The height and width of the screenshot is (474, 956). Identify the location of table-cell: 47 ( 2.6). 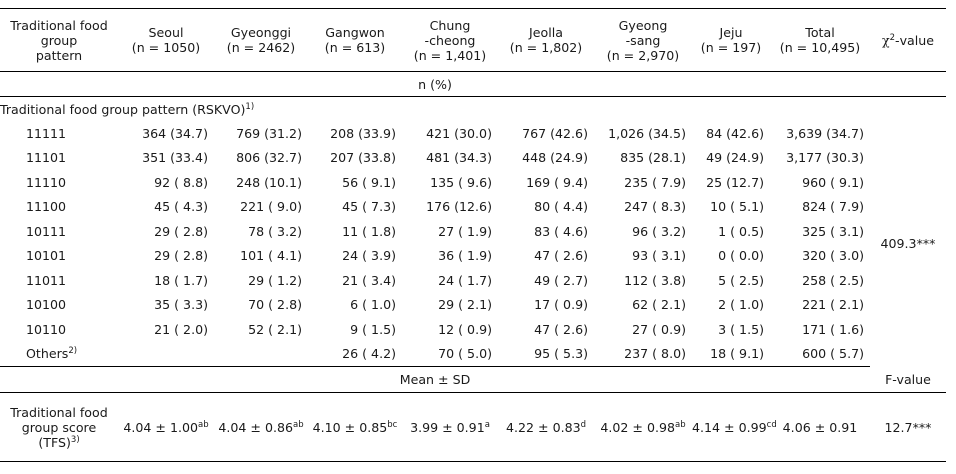
(561, 329).